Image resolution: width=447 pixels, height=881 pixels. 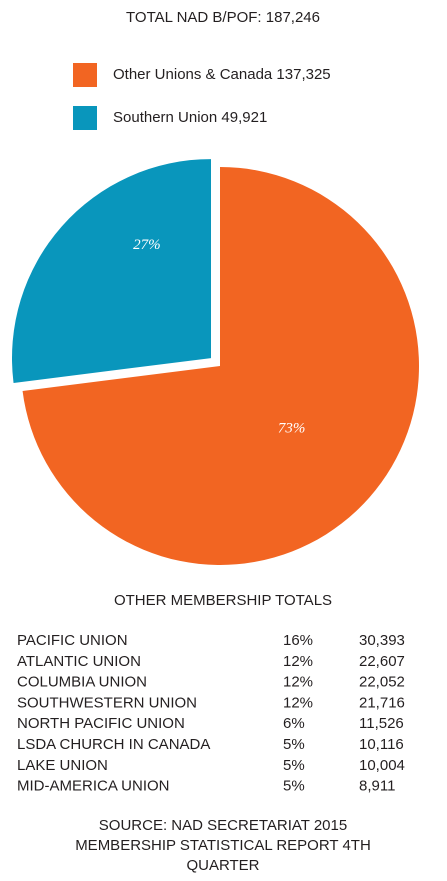 I want to click on table-cell: 22,052, so click(x=382, y=682).